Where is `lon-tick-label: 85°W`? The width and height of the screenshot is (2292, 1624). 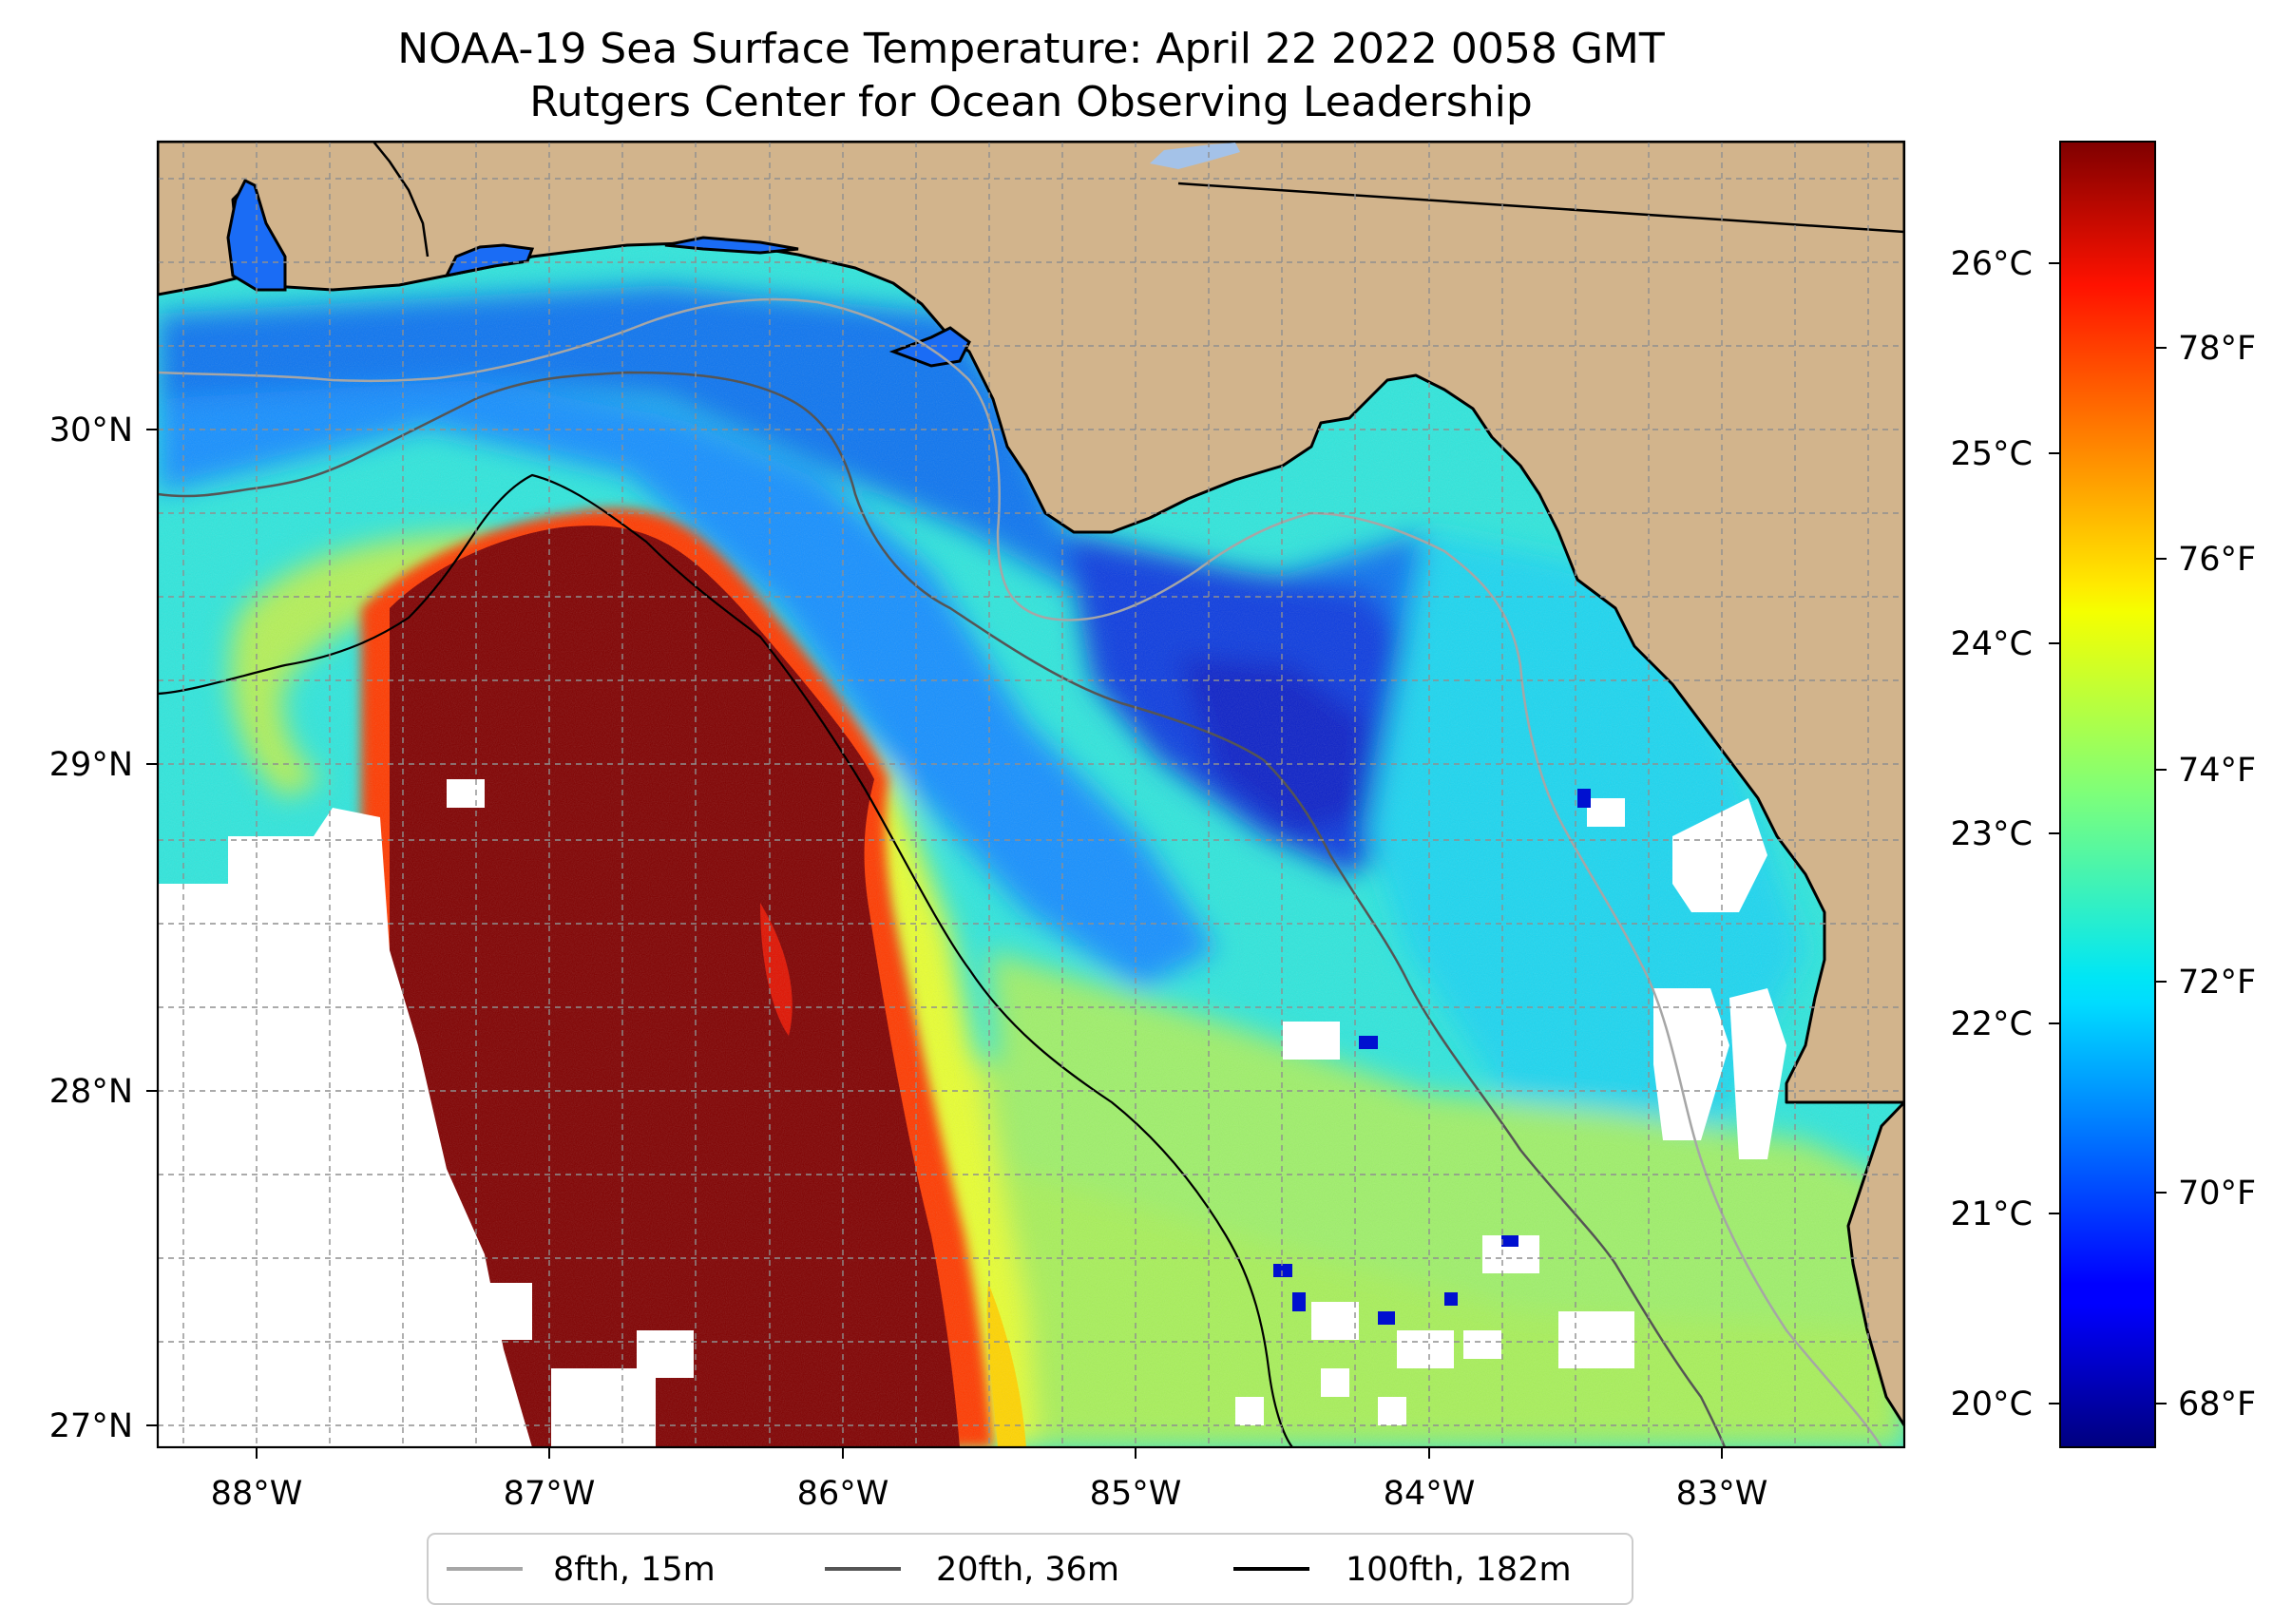
lon-tick-label: 85°W is located at coordinates (1136, 1494).